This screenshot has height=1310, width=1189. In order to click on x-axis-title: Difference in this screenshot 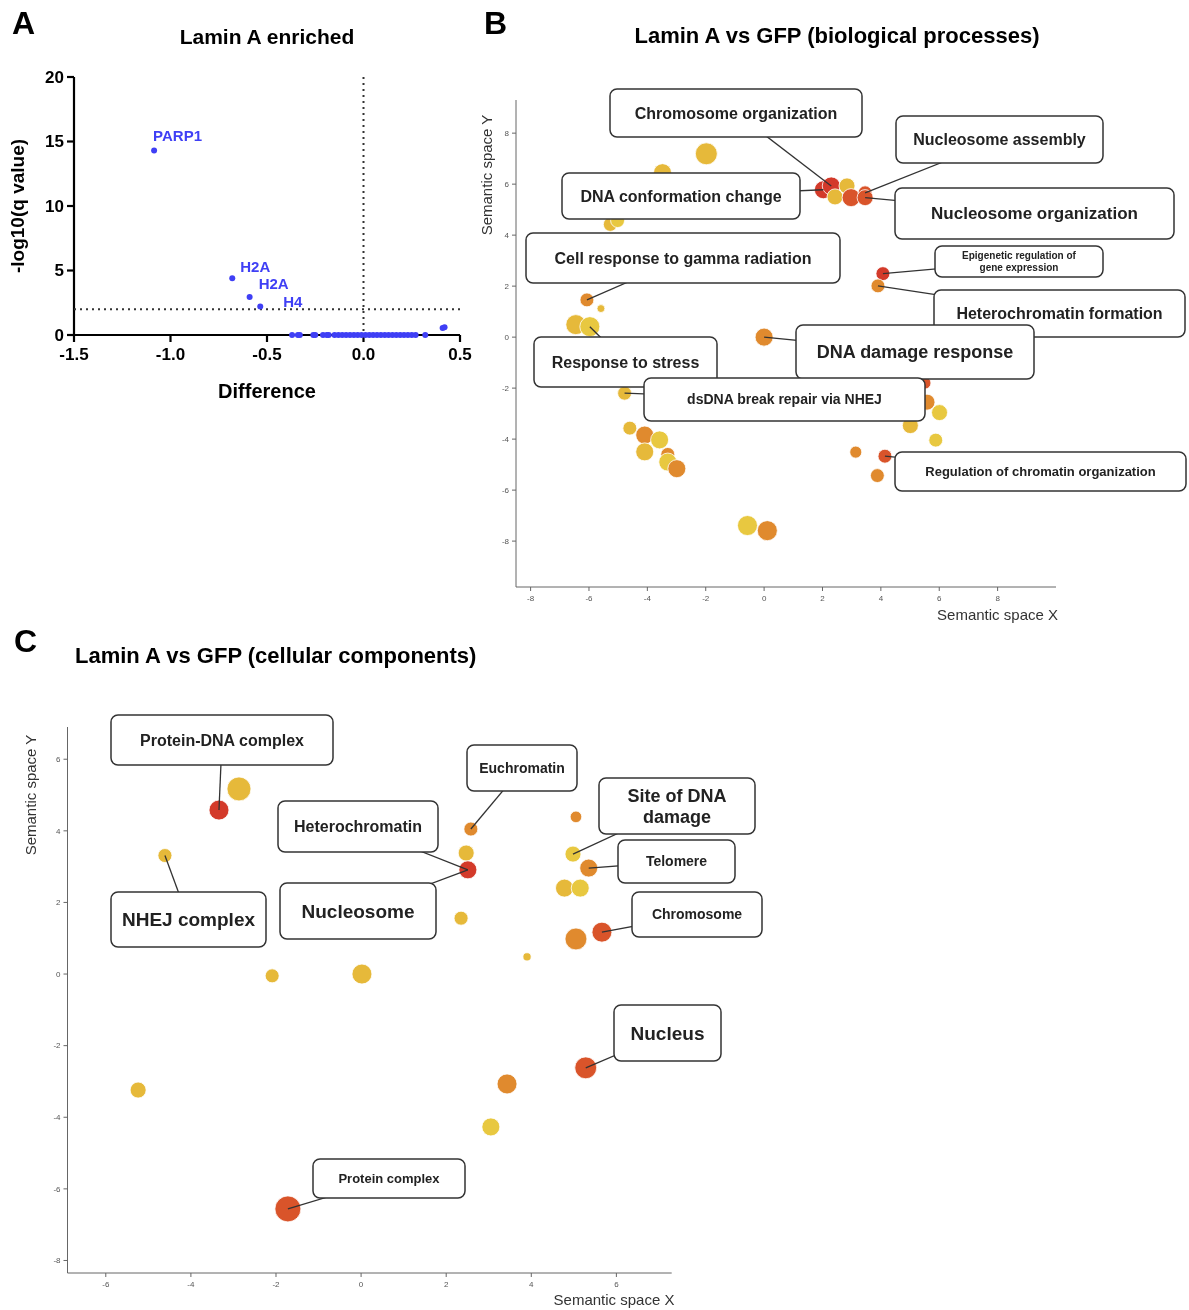, I will do `click(267, 391)`.